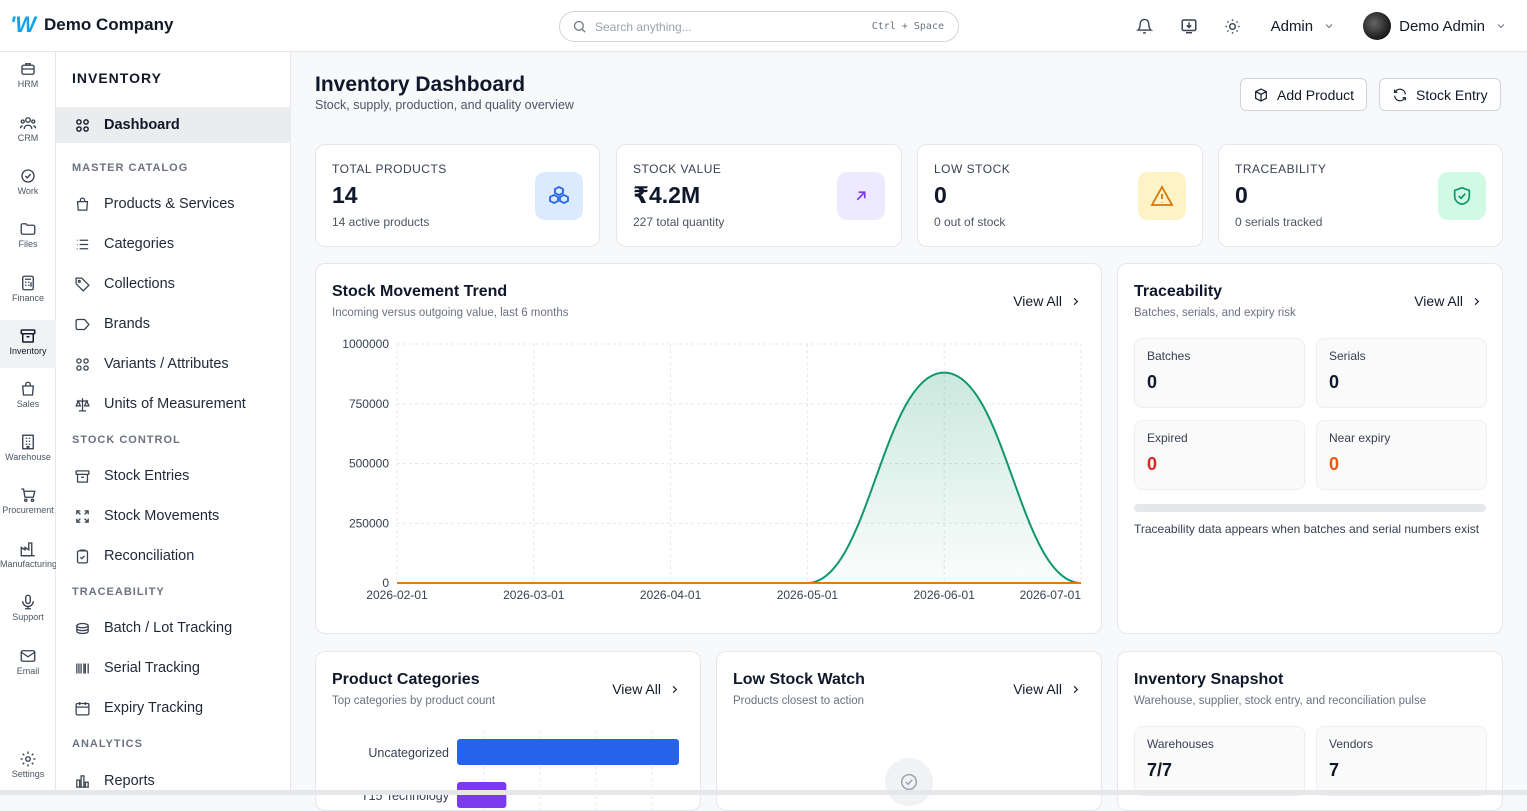 This screenshot has width=1527, height=811. I want to click on add-product-button: Add Product, so click(1304, 94).